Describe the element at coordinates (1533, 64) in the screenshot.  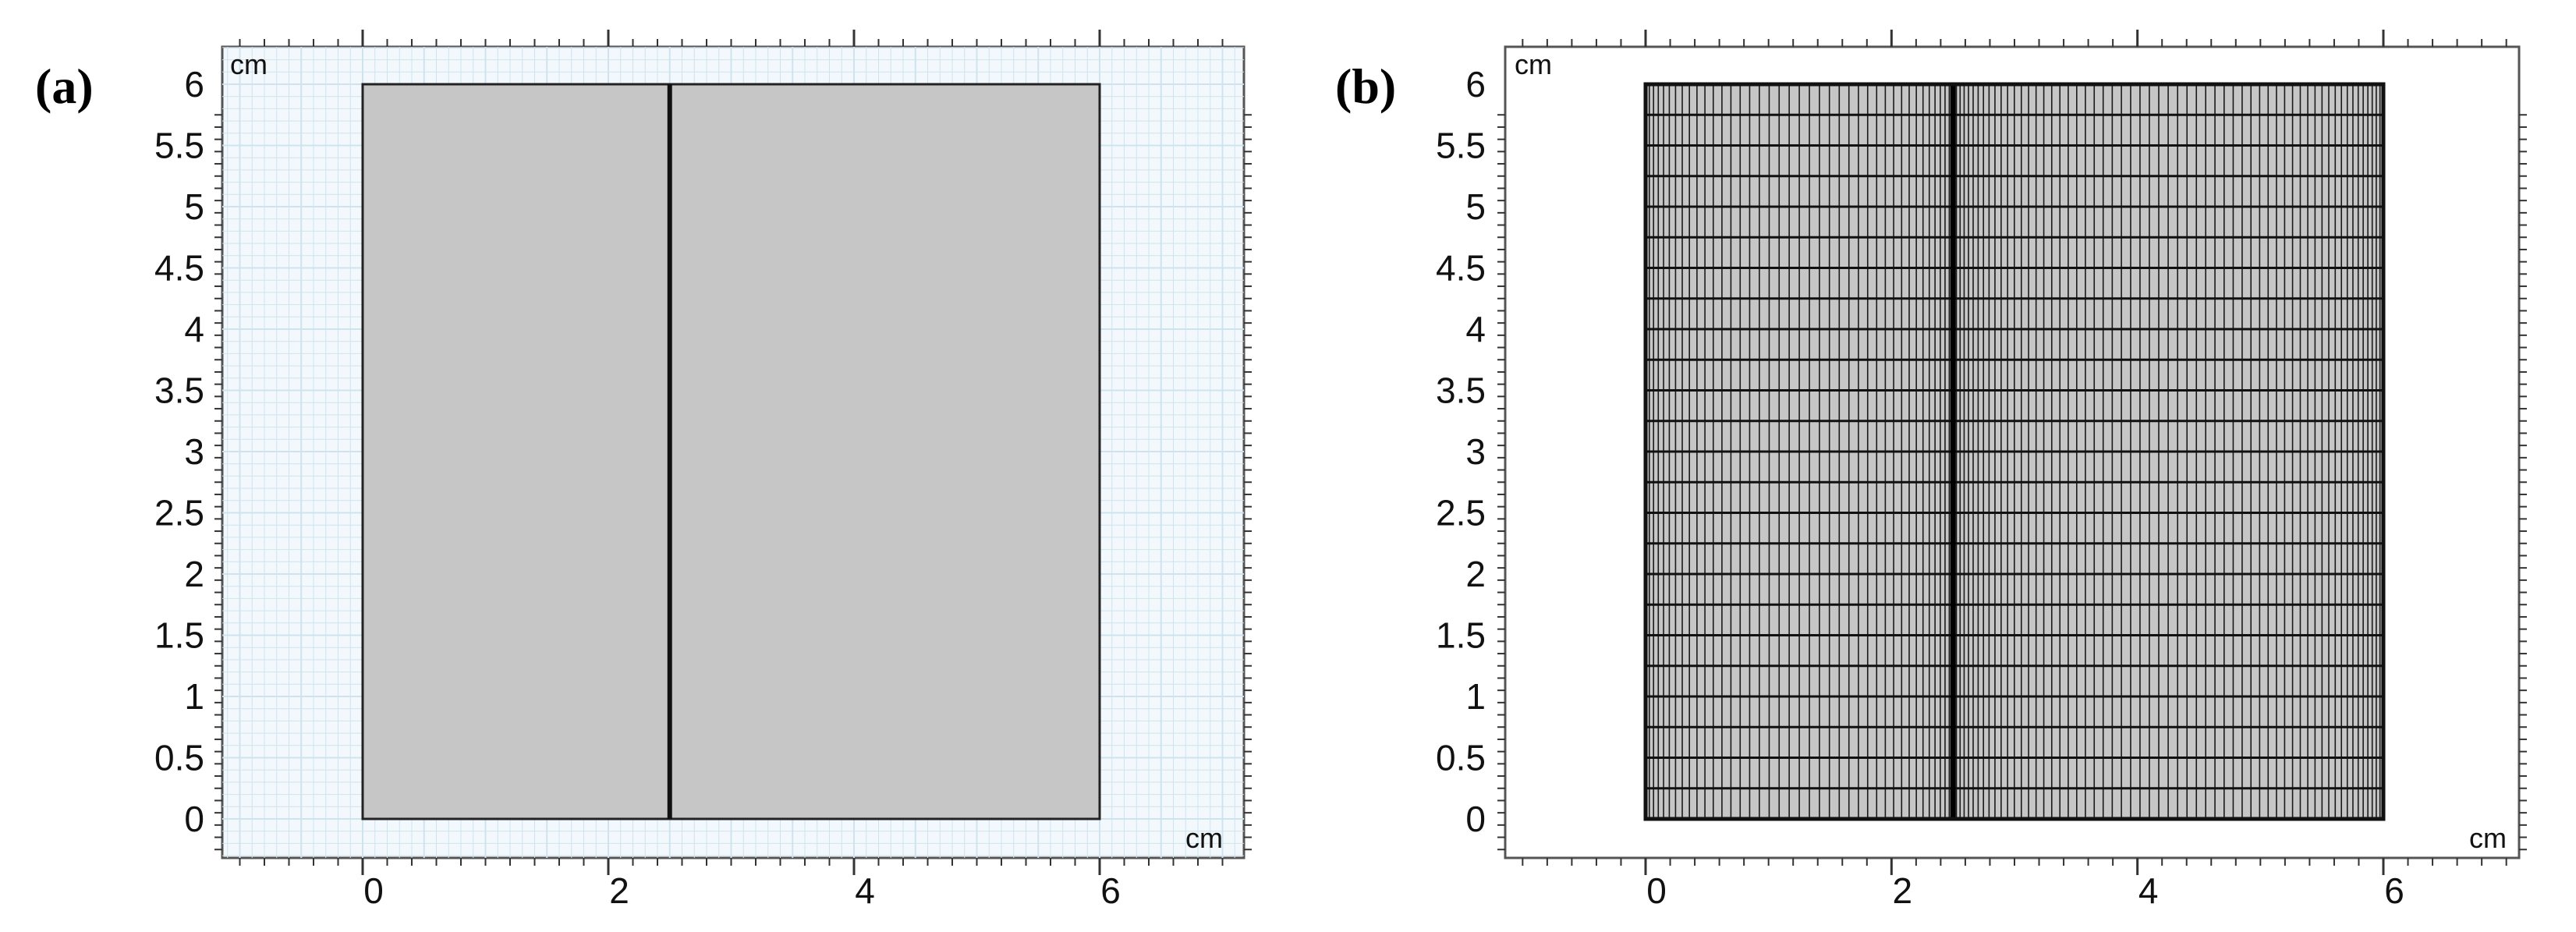
I see `panel-b-y-unit: cm` at that location.